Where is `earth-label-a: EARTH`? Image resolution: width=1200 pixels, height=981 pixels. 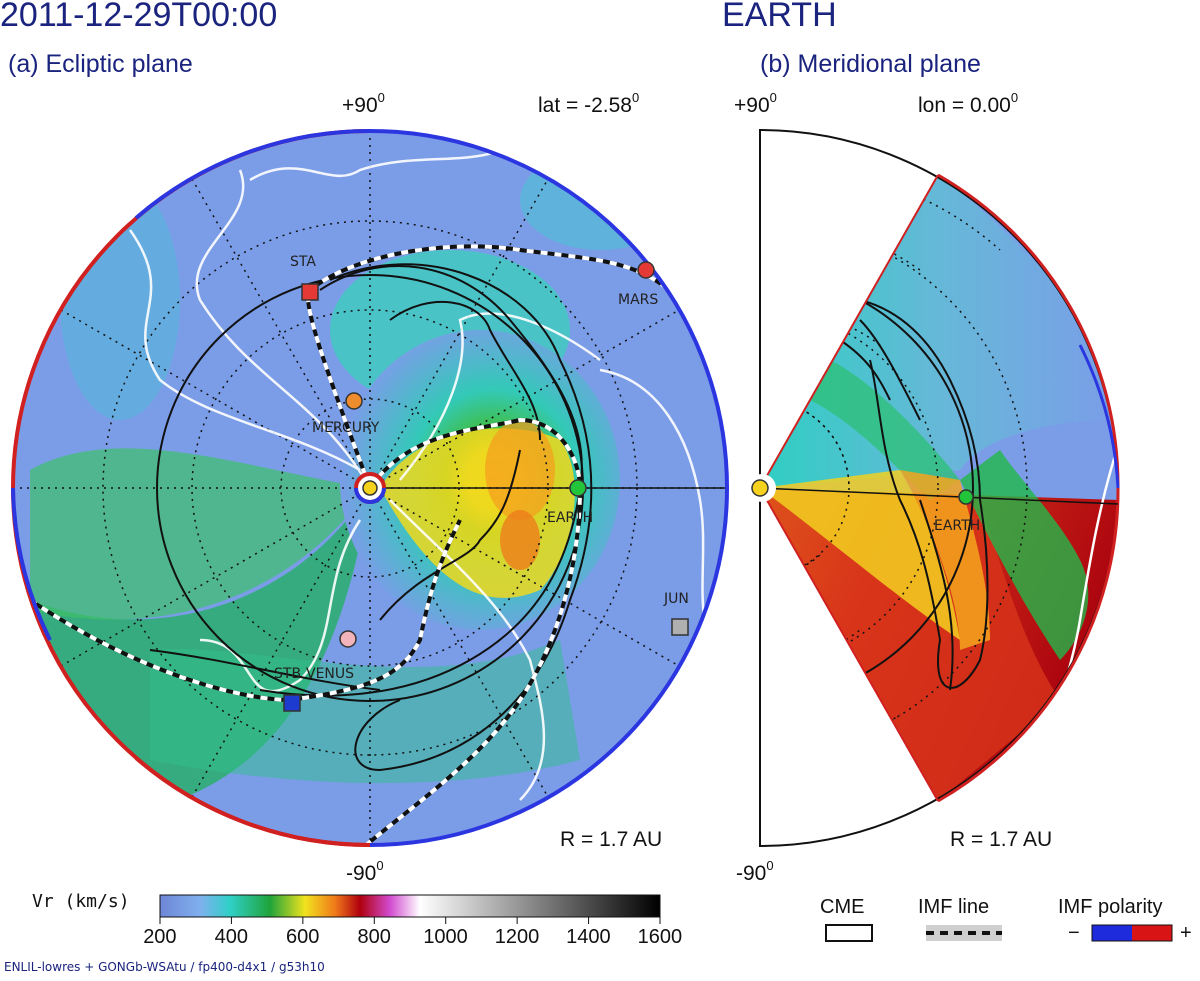
earth-label-a: EARTH is located at coordinates (570, 518).